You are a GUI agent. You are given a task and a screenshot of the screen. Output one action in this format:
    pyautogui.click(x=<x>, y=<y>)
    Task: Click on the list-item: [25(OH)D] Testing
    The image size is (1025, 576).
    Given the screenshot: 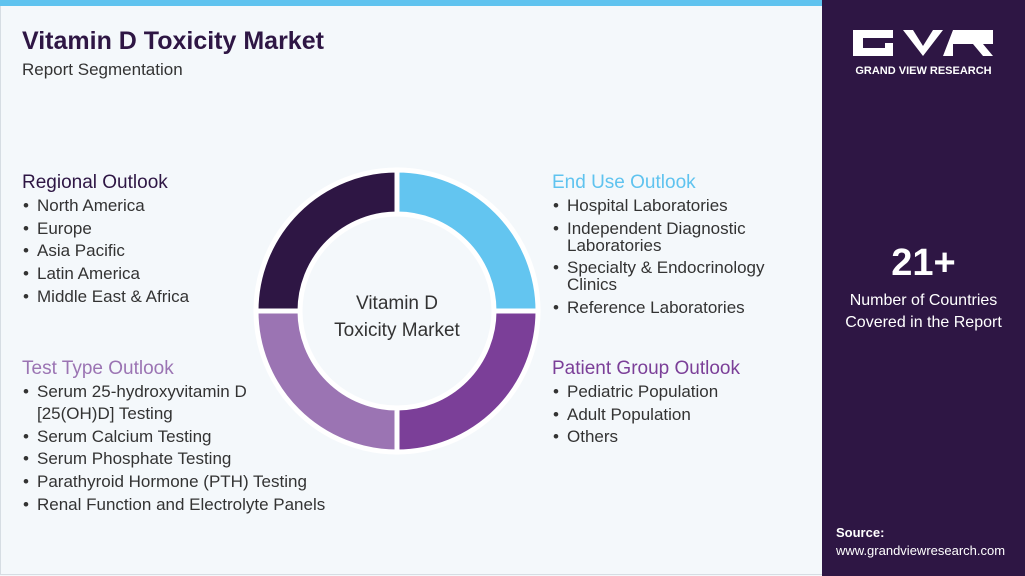 What is the action you would take?
    pyautogui.click(x=105, y=413)
    